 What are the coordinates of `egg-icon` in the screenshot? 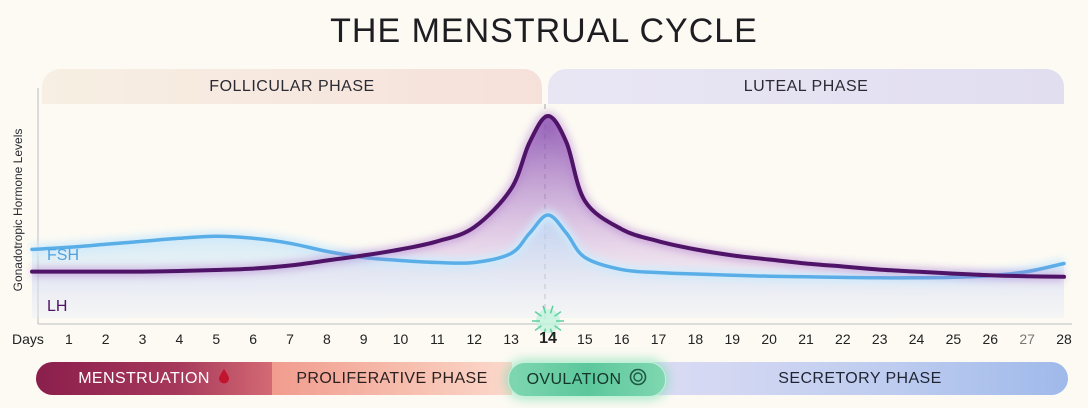 It's located at (638, 379).